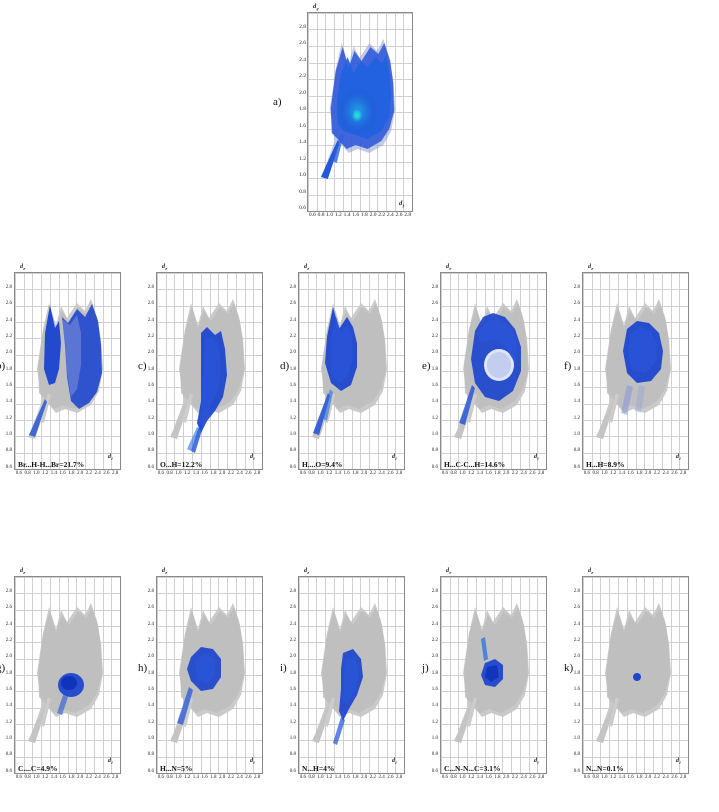 This screenshot has width=719, height=812. Describe the element at coordinates (277, 102) in the screenshot. I see `panel-letter-a: a)` at that location.